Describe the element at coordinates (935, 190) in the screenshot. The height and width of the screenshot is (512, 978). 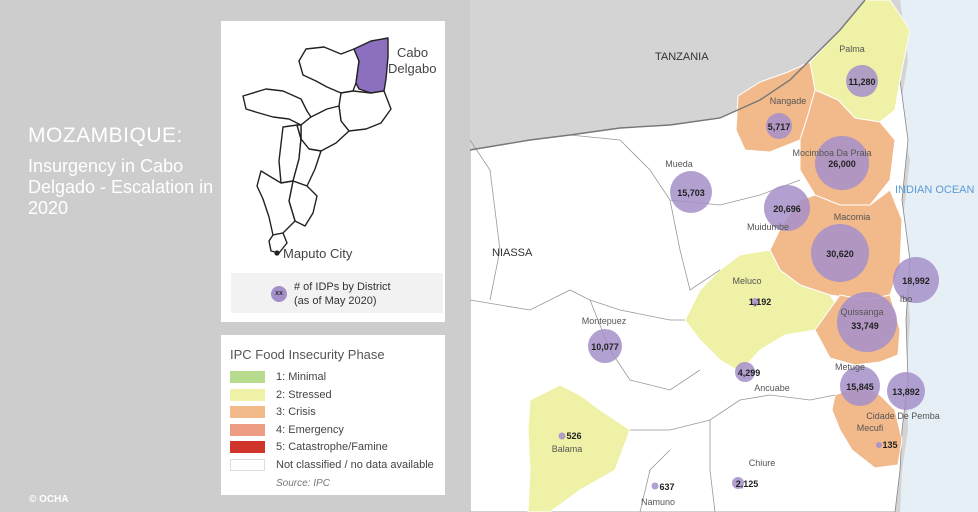
I see `ocean-label: INDIAN OCEAN` at that location.